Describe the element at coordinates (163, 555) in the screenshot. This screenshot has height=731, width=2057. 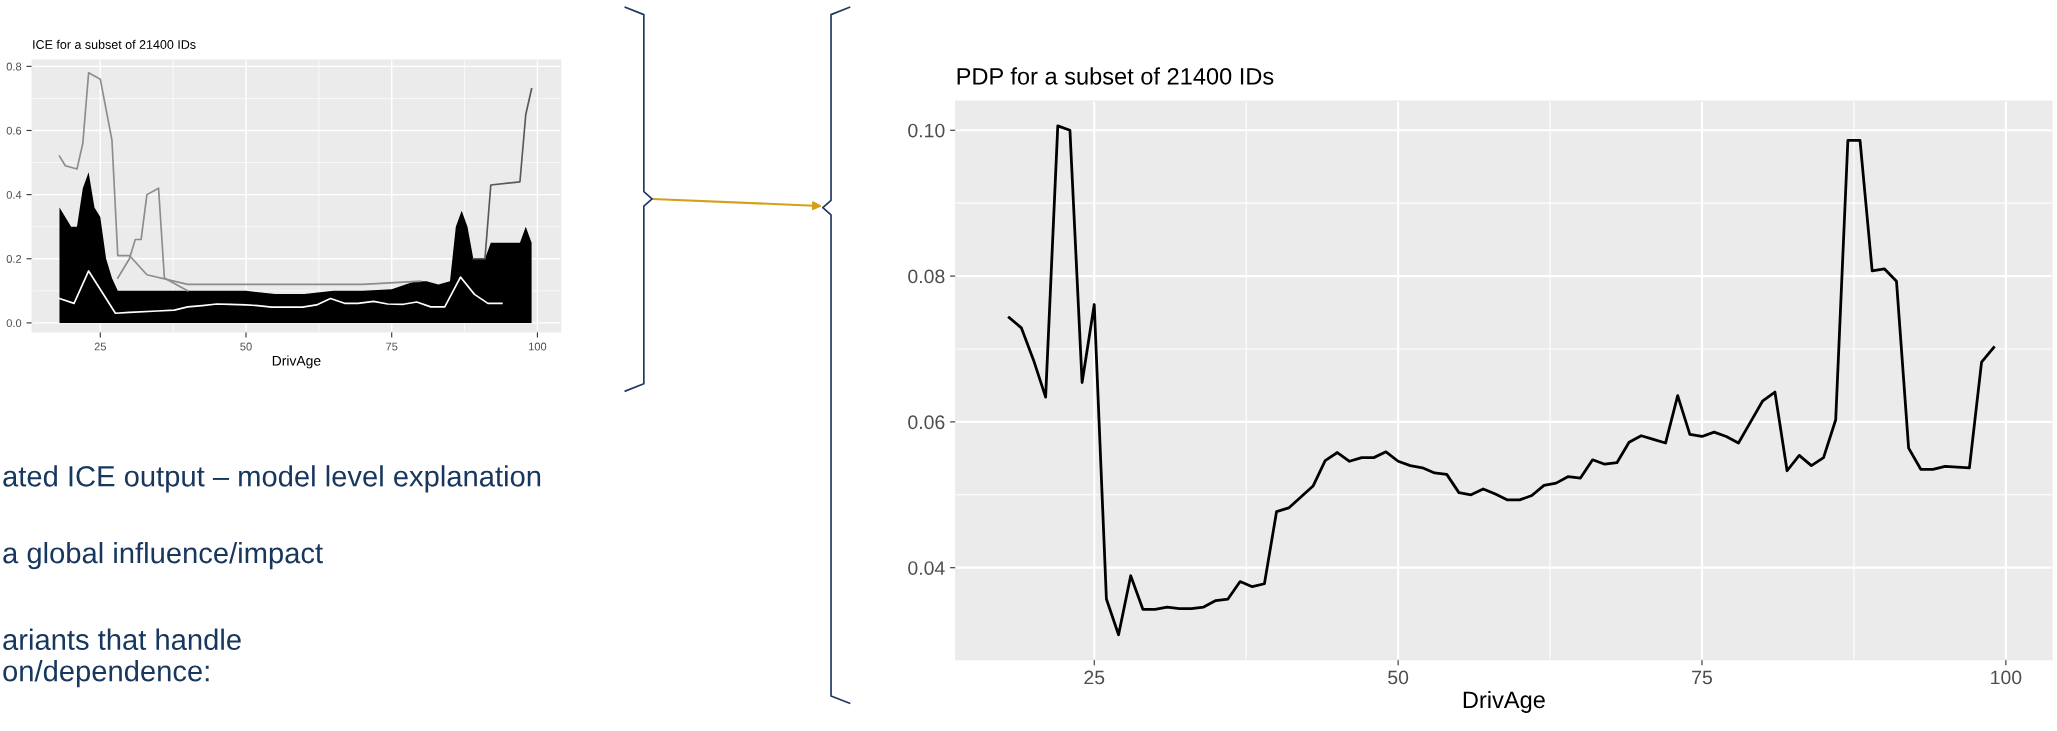
I see `text: a global influence/impact` at that location.